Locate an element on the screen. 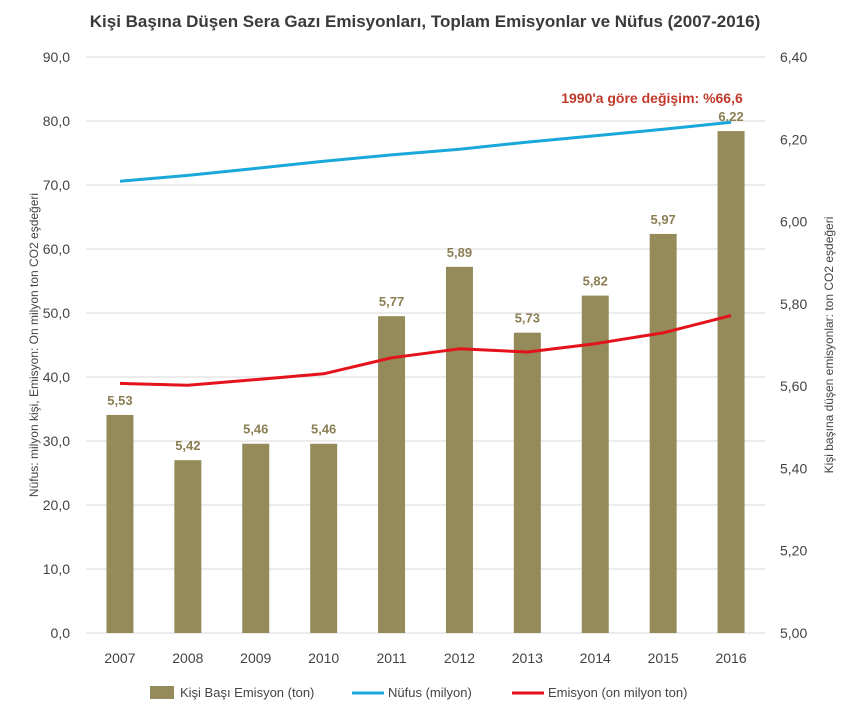 This screenshot has width=851, height=715. bar-data-label: 5,53 is located at coordinates (119, 400).